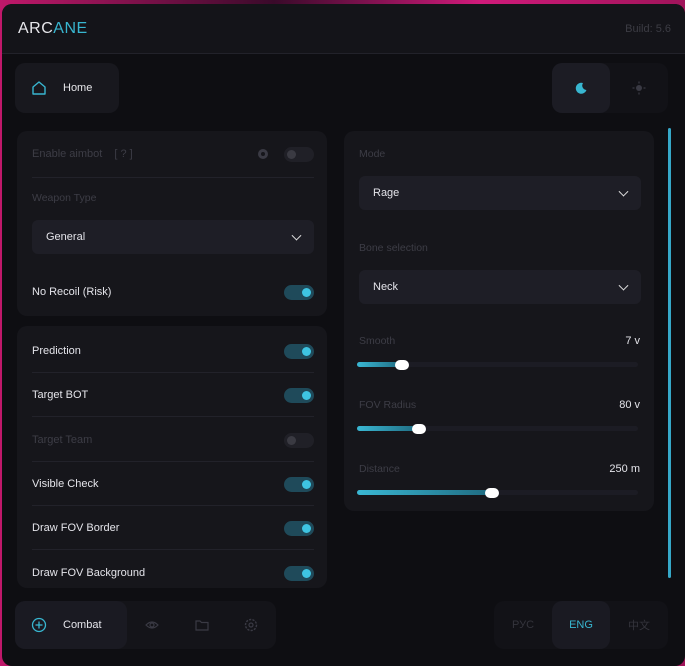  I want to click on enable-aimbot-row: Enable aimbot [ ? ], so click(173, 154).